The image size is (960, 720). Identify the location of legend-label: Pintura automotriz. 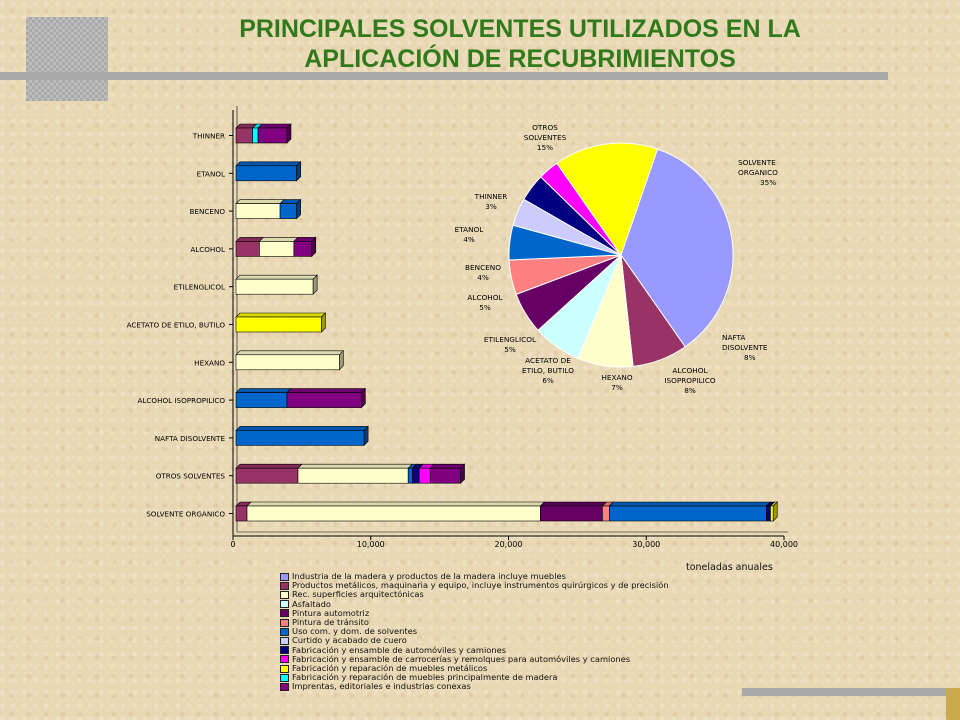
(331, 612).